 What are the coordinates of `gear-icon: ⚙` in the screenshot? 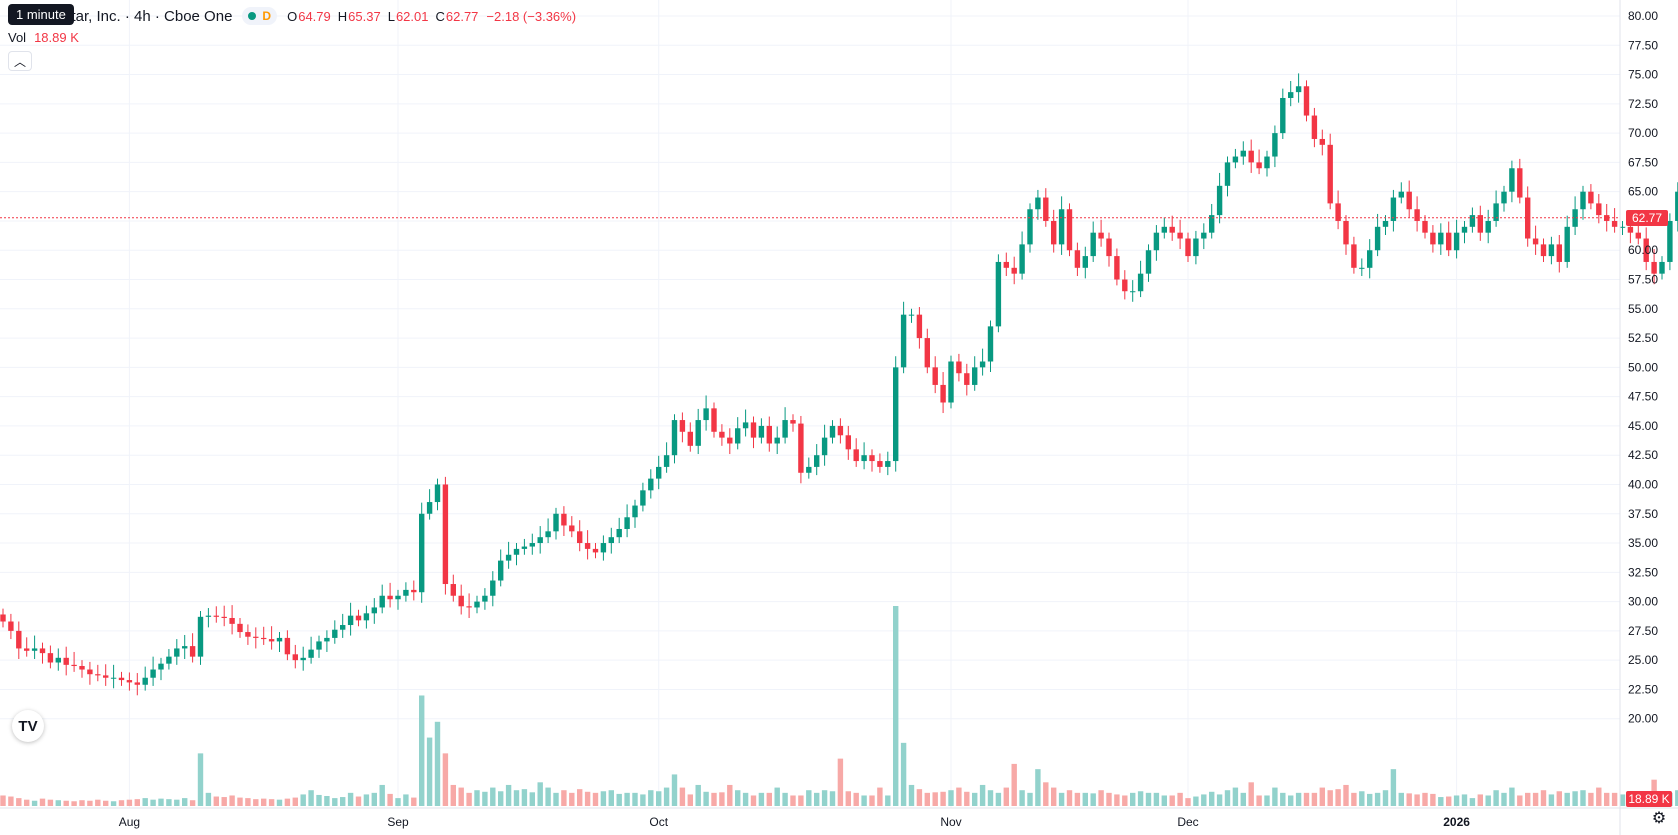 It's located at (1659, 818).